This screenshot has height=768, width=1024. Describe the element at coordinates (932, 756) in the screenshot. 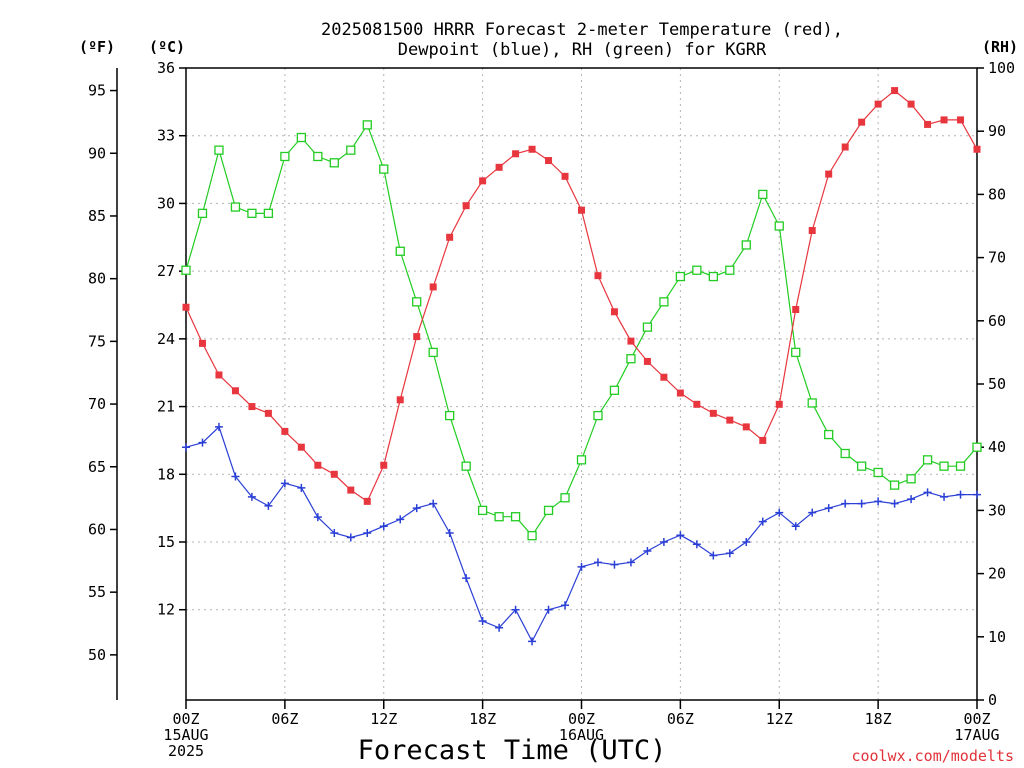

I see `source-credit: coolwx.com/modelts` at that location.